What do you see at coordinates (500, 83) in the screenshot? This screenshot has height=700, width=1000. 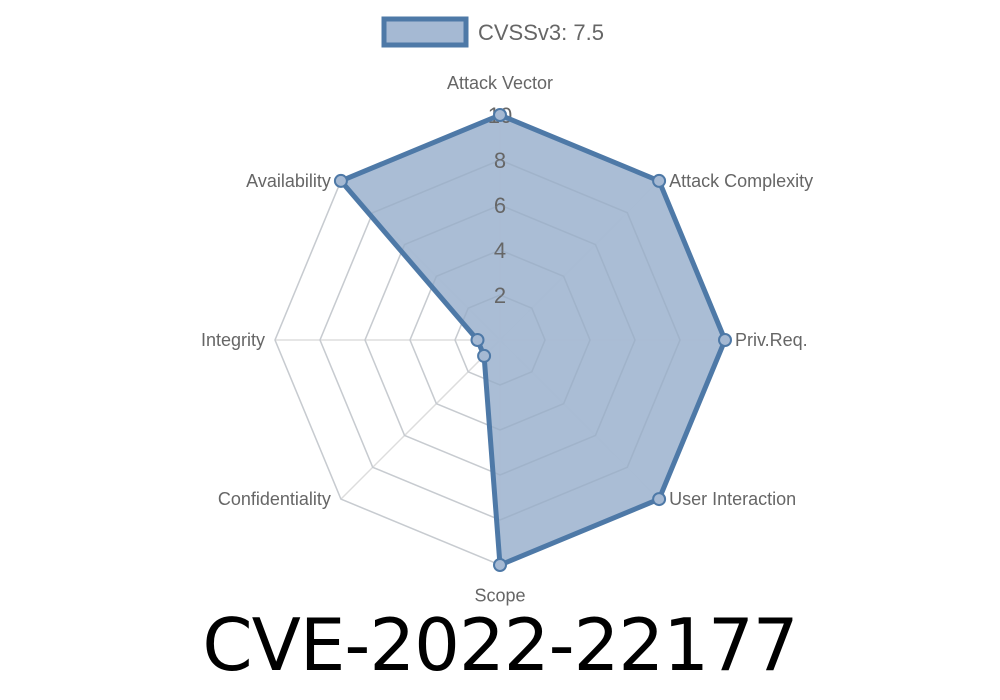 I see `axis-label: Attack Vector` at bounding box center [500, 83].